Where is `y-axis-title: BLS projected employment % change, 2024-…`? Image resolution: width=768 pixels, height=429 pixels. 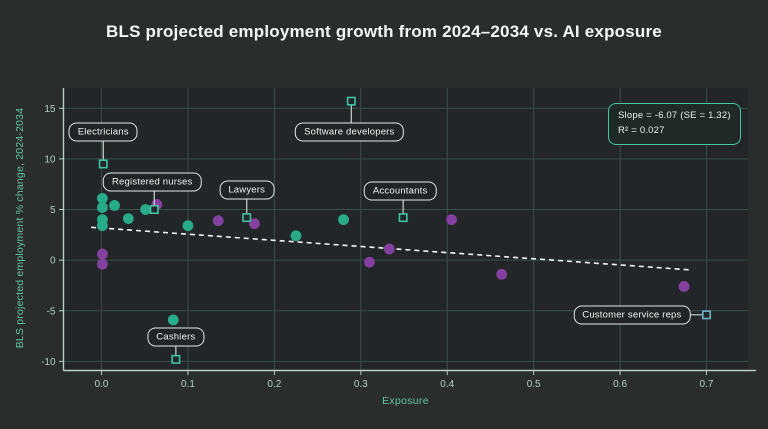
y-axis-title: BLS projected employment % change, 2024-… is located at coordinates (20, 228).